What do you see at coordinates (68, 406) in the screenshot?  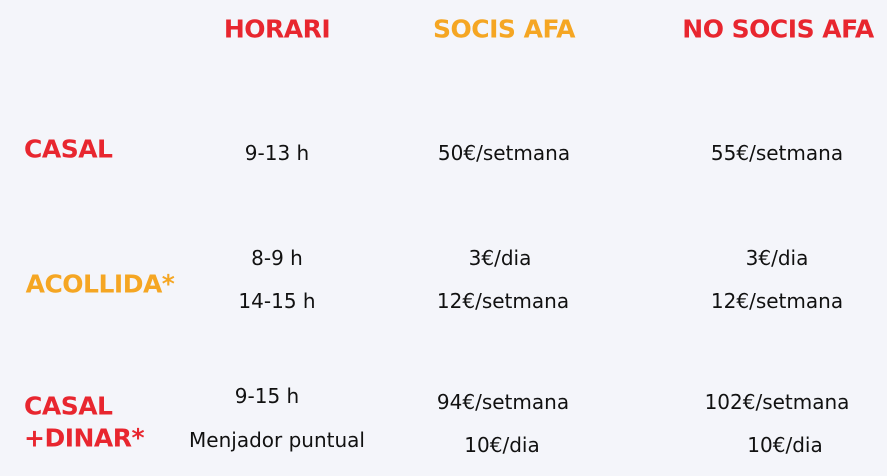 I see `row-label-line: CASAL` at bounding box center [68, 406].